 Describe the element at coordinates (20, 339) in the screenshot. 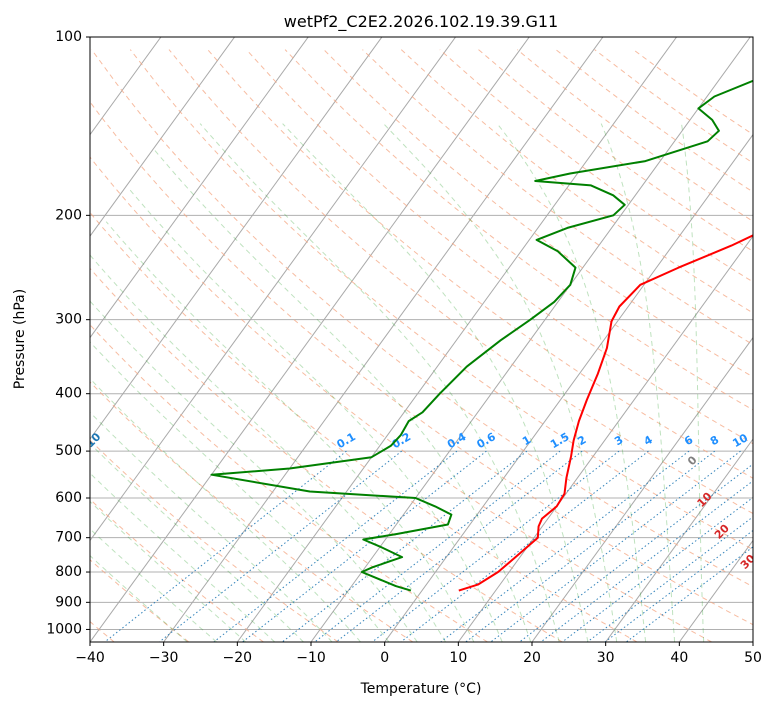

I see `y-axis-label: Pressure (hPa)` at that location.